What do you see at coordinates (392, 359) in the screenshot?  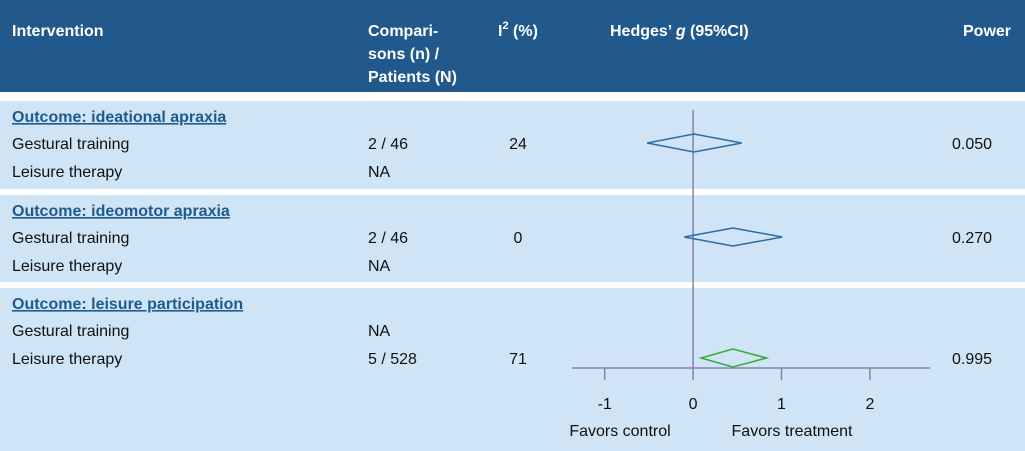 I see `comparisons: 5 / 528` at bounding box center [392, 359].